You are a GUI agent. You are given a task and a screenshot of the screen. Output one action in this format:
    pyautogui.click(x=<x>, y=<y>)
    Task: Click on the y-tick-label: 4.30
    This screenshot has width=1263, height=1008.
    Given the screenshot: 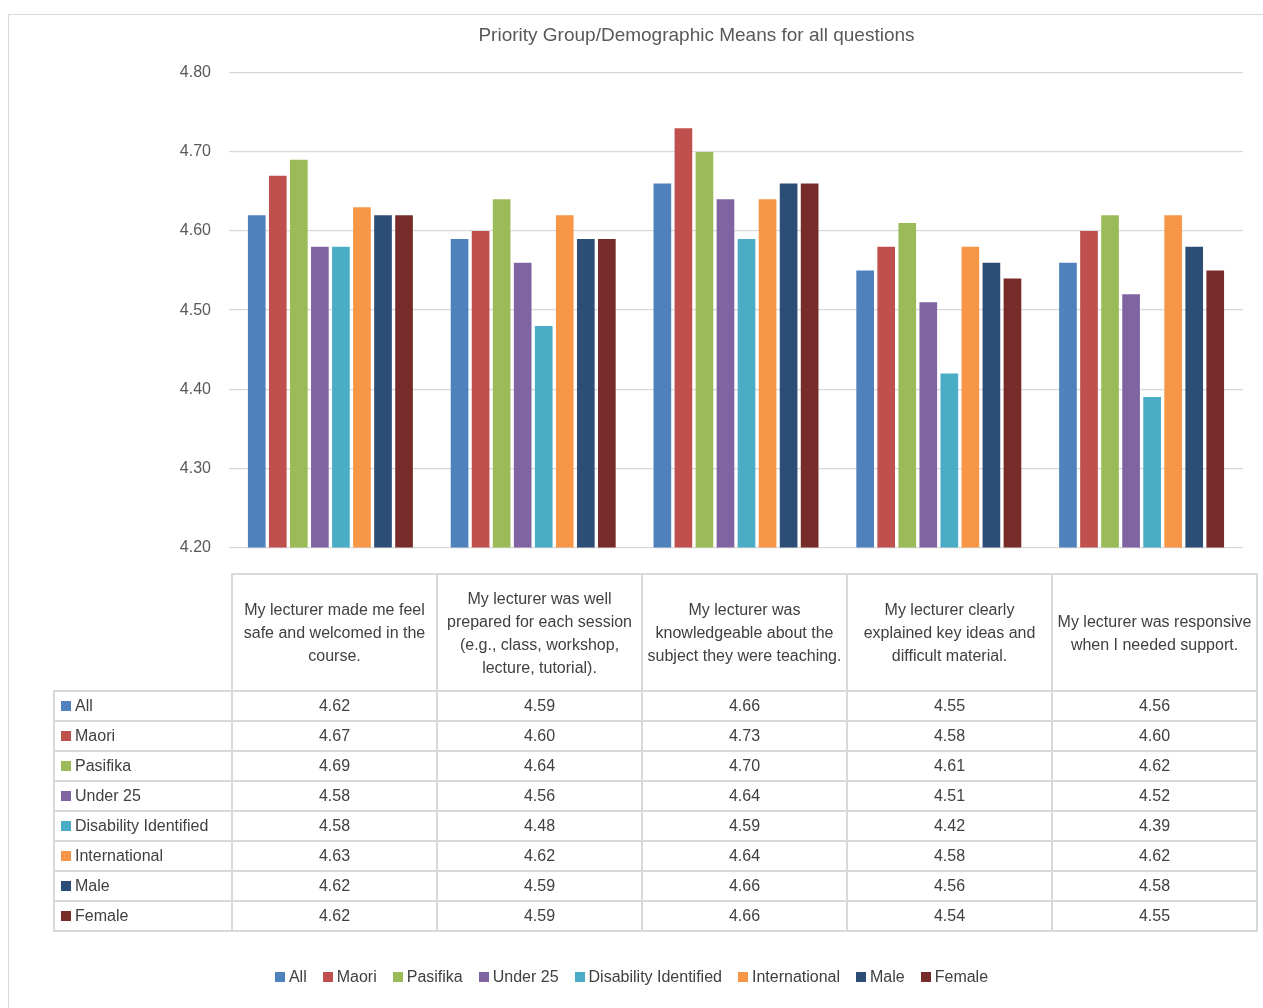 What is the action you would take?
    pyautogui.click(x=195, y=467)
    